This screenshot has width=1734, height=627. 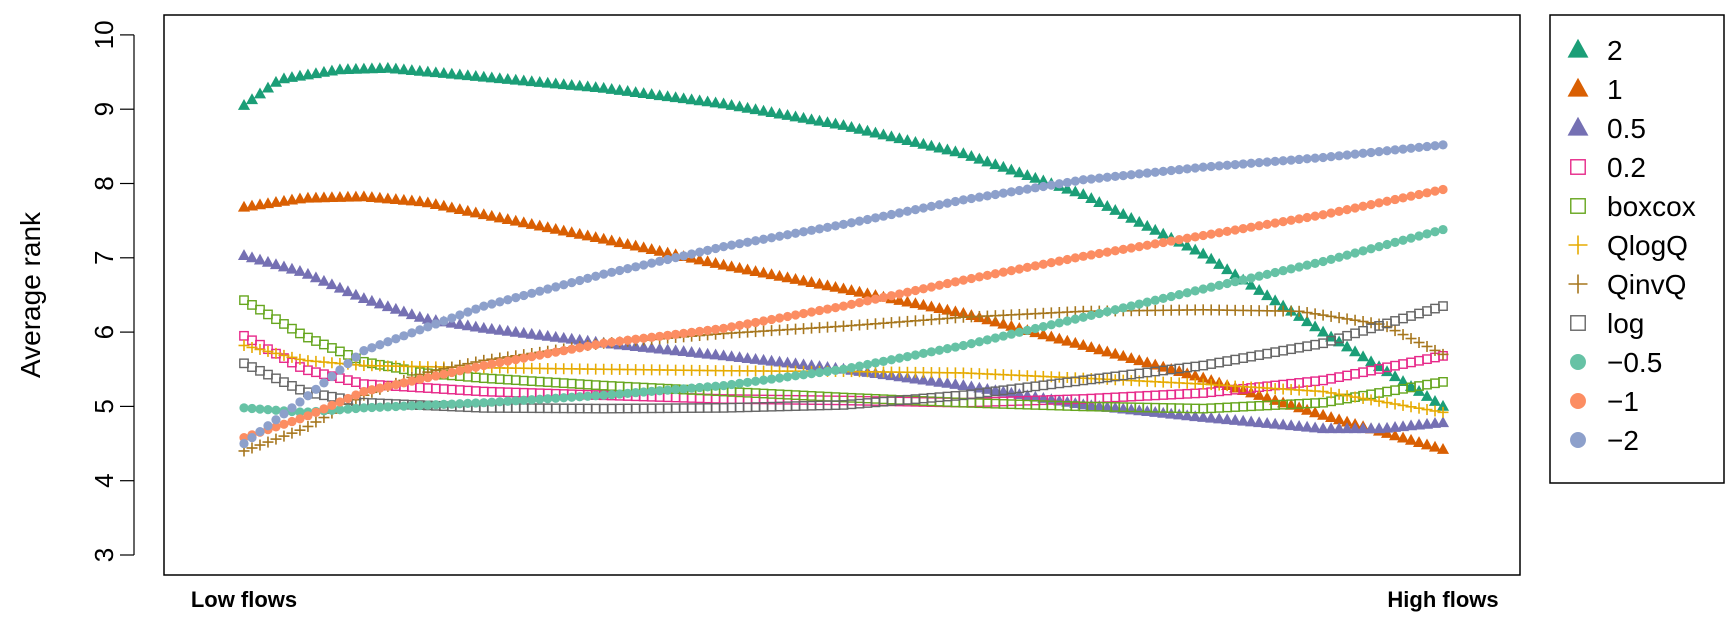 What do you see at coordinates (1625, 323) in the screenshot?
I see `legend-label: log` at bounding box center [1625, 323].